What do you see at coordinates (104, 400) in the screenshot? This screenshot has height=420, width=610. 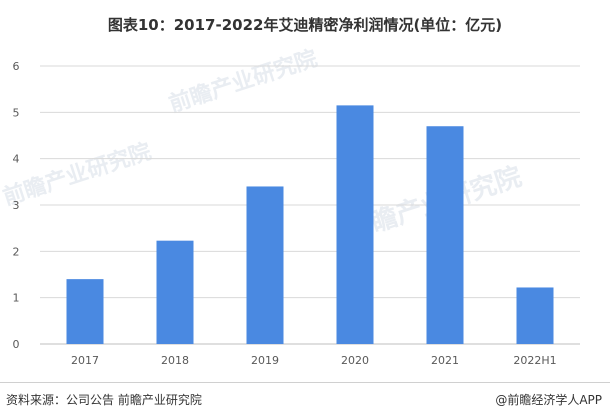 I see `source-note: 资料来源：公司公告 前瞻产业研究院` at bounding box center [104, 400].